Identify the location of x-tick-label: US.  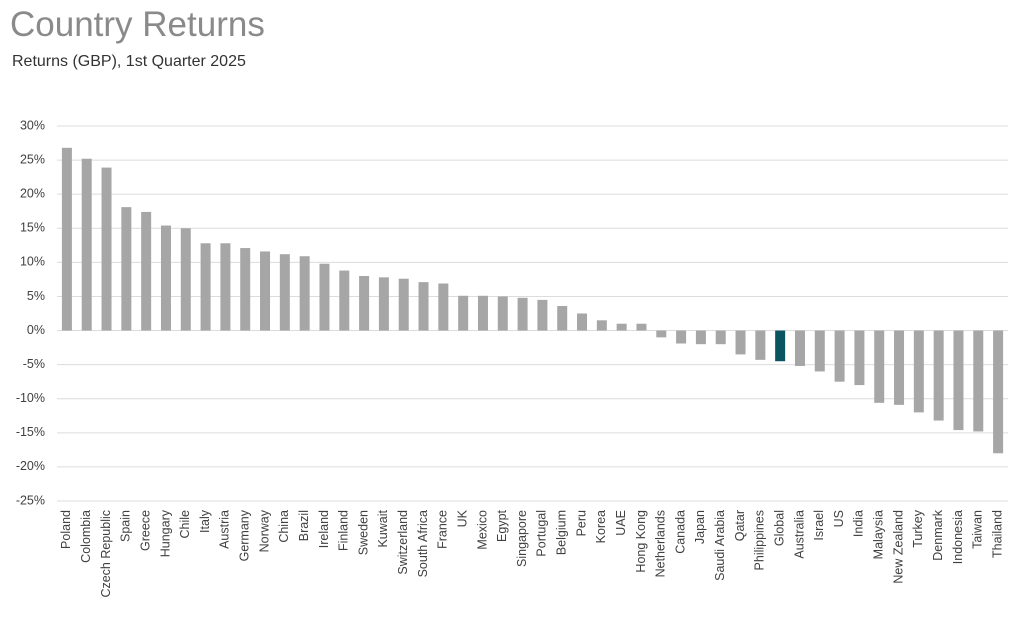
(839, 518).